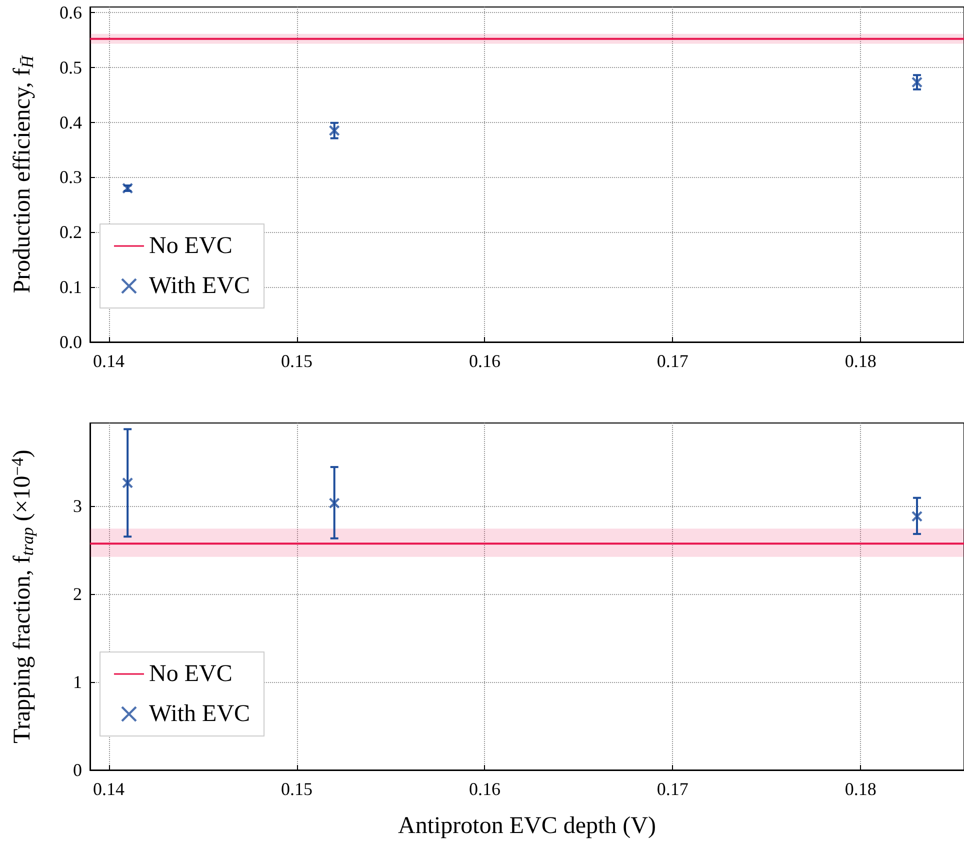 This screenshot has height=841, width=964. I want to click on y-tick-label: 0.0, so click(71, 342).